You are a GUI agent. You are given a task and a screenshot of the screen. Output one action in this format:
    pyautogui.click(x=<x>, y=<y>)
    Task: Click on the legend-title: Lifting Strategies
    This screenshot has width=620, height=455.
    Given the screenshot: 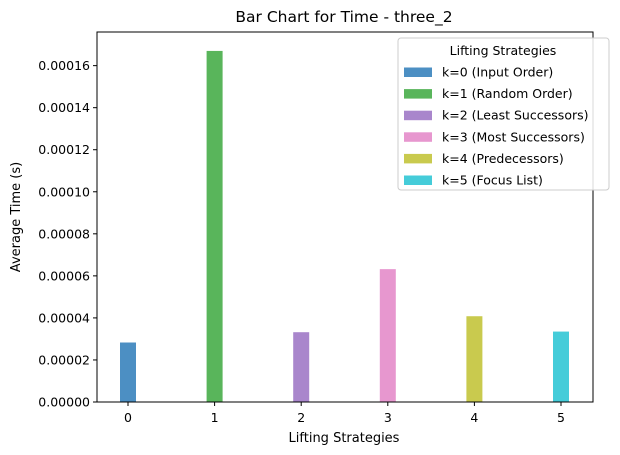 What is the action you would take?
    pyautogui.click(x=503, y=50)
    